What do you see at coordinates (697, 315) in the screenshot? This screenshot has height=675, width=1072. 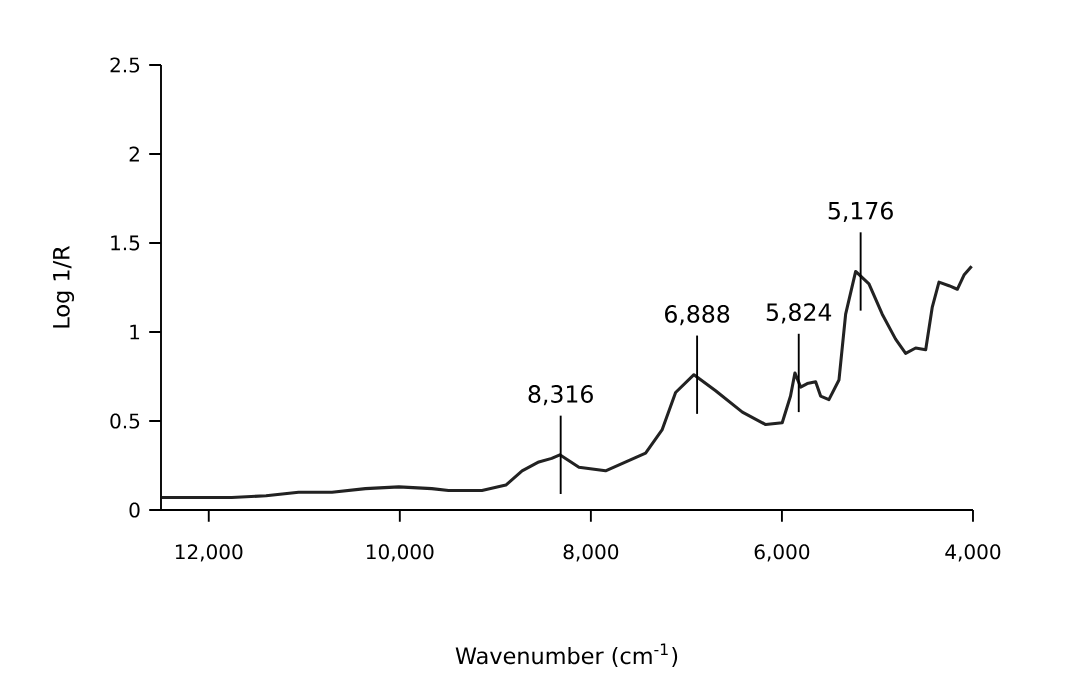 I see `annotation: 6,888` at bounding box center [697, 315].